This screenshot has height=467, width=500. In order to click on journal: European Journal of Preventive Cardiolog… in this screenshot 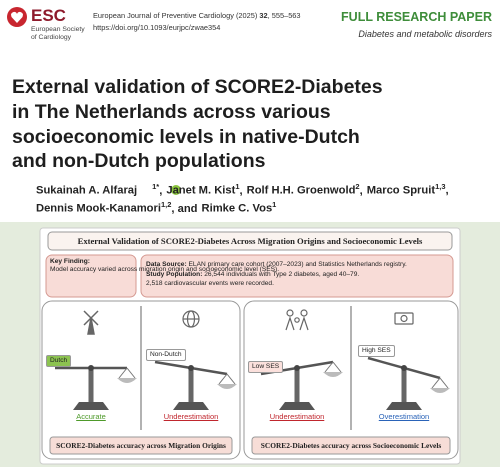, I will do `click(175, 15)`.